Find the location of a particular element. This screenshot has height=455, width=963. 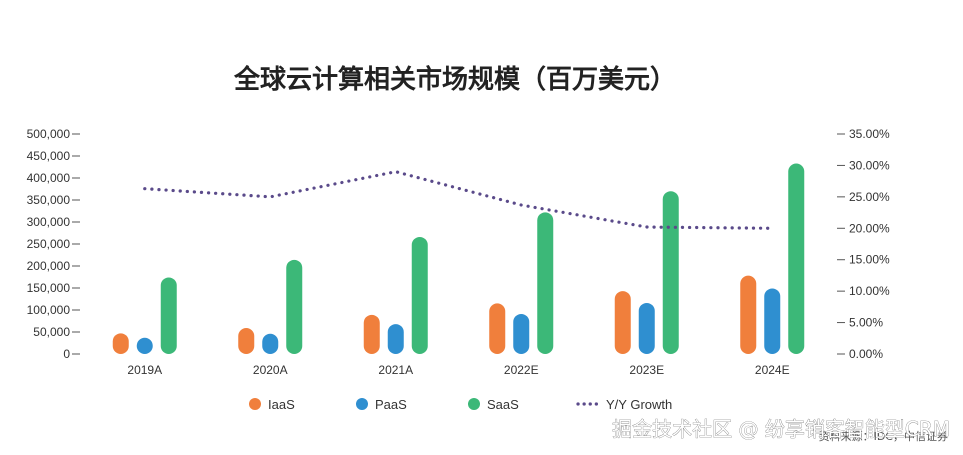

growth-line is located at coordinates (458, 200).